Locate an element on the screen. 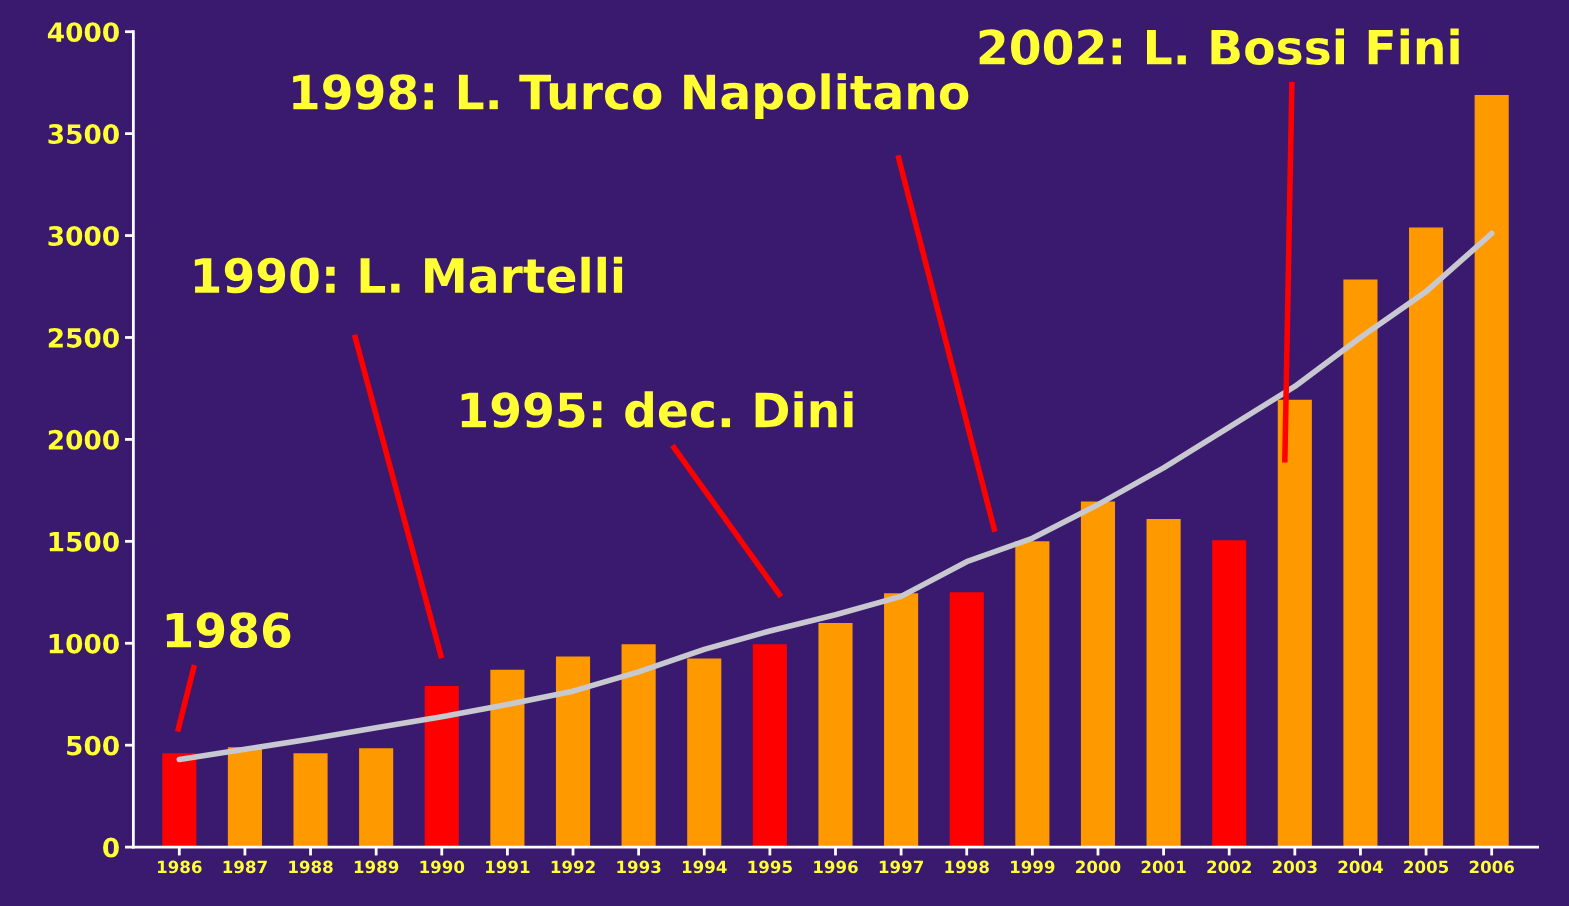 The height and width of the screenshot is (906, 1569). y-tick-label: 1000 is located at coordinates (84, 643).